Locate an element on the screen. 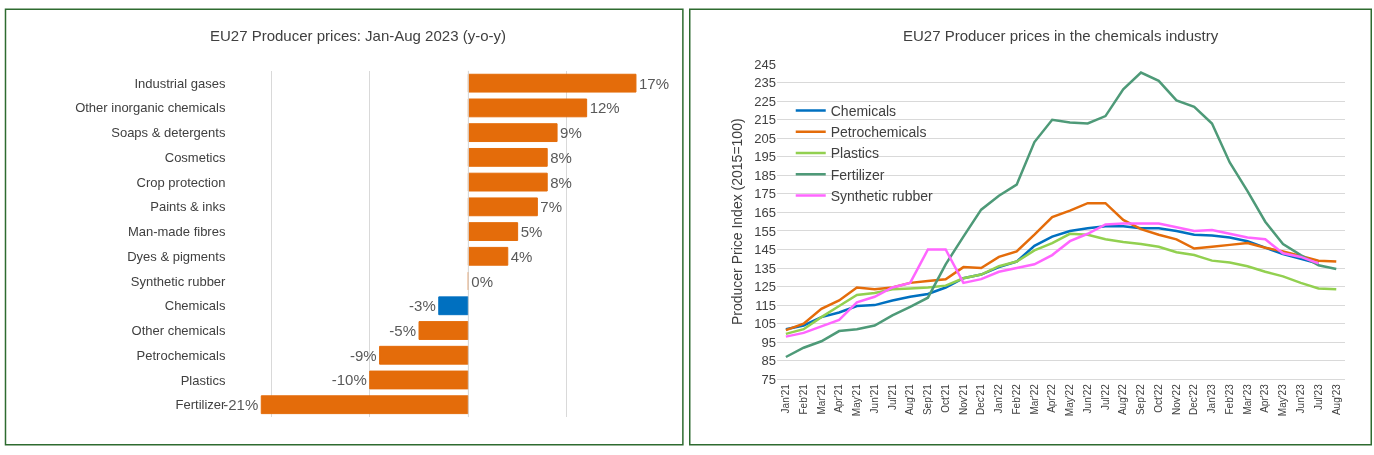  y-tick-label: Crop protection is located at coordinates (181, 182).